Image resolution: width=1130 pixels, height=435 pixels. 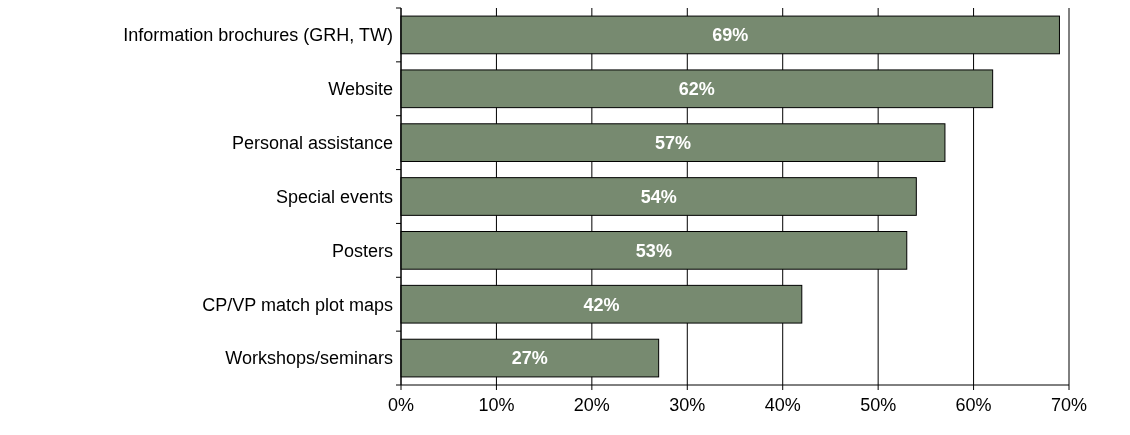 I want to click on x-tick-label: 20%, so click(x=591, y=405).